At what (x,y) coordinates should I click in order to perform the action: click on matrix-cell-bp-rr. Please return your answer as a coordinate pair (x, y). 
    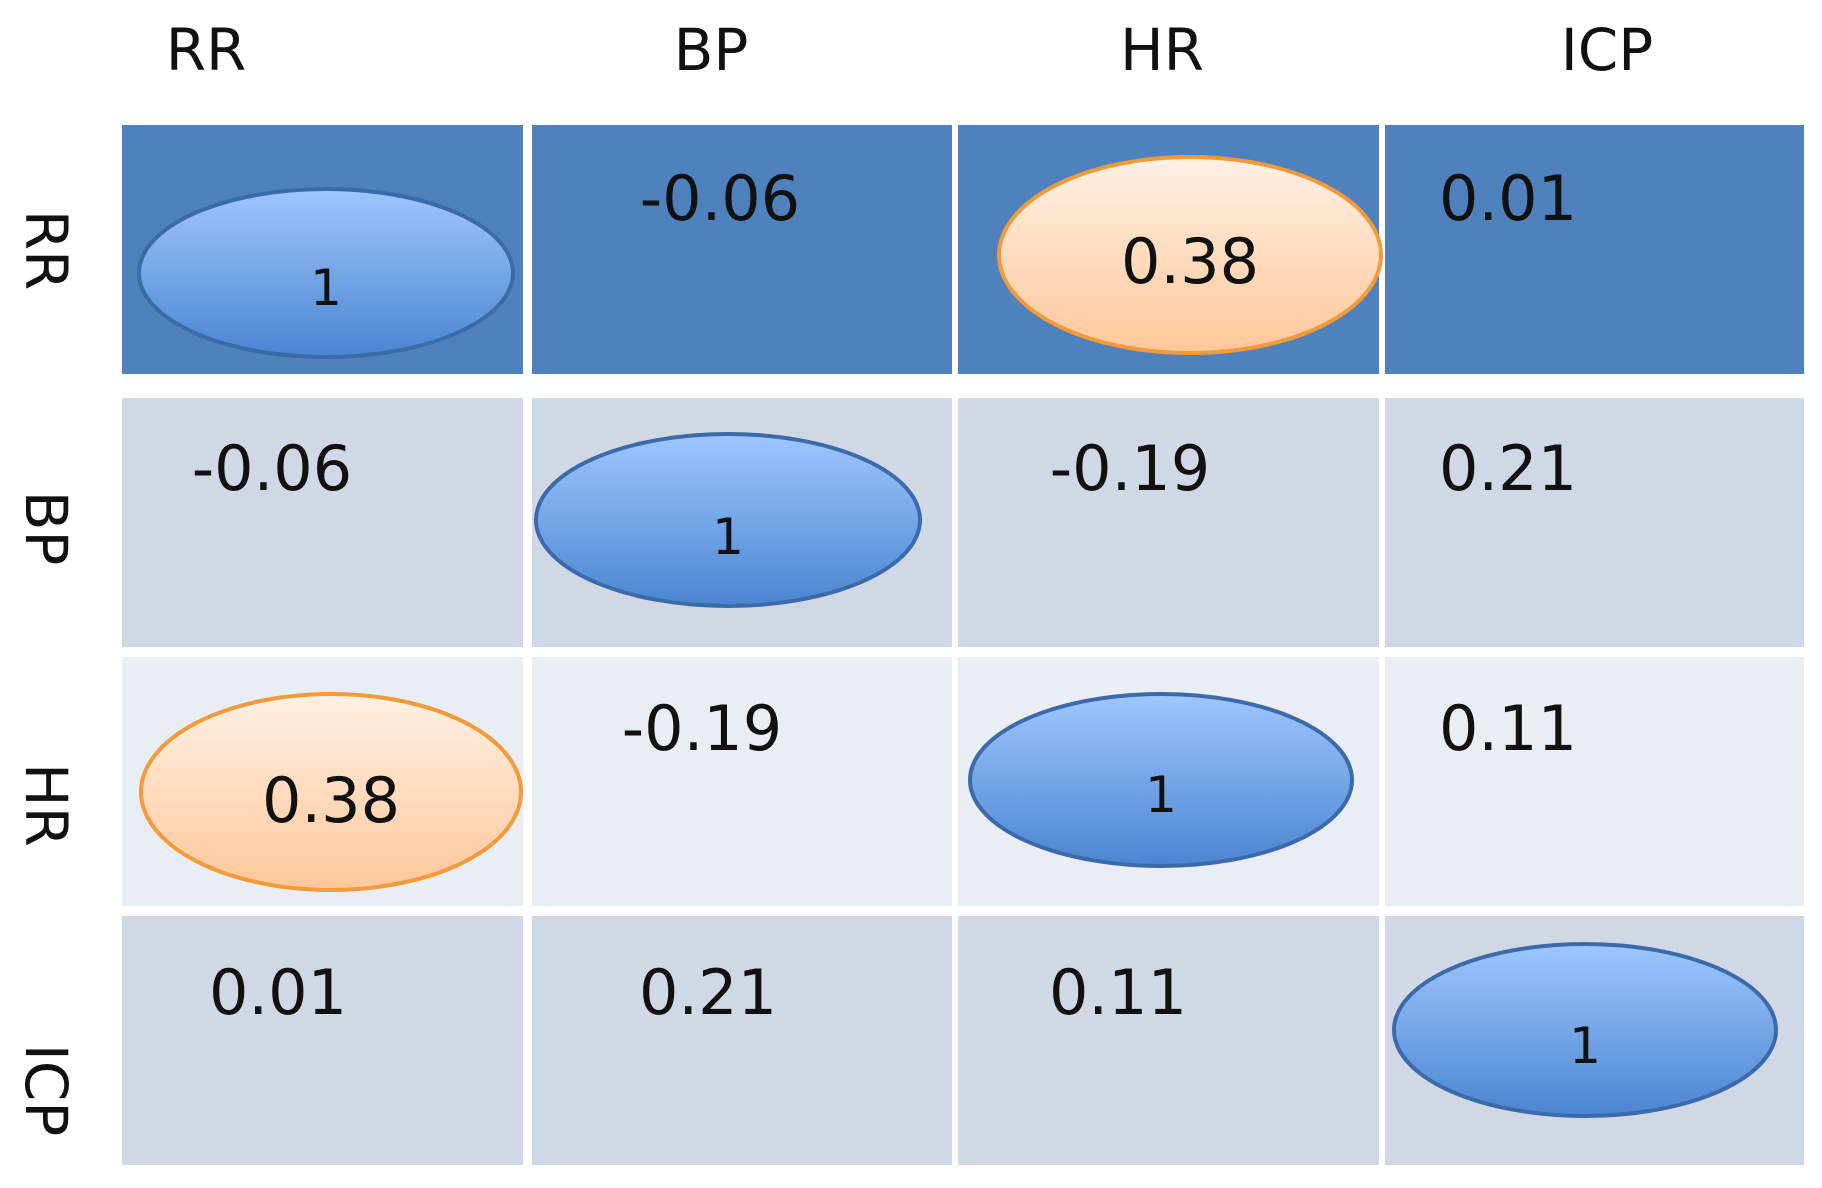
    Looking at the image, I should click on (322, 522).